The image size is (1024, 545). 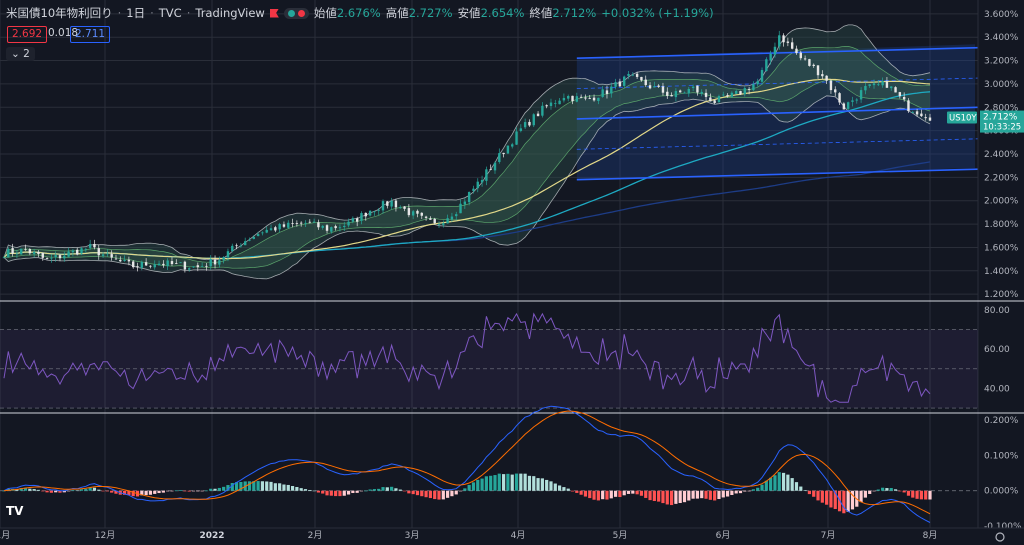 What do you see at coordinates (1001, 178) in the screenshot?
I see `price-tick-label: 2.200%` at bounding box center [1001, 178].